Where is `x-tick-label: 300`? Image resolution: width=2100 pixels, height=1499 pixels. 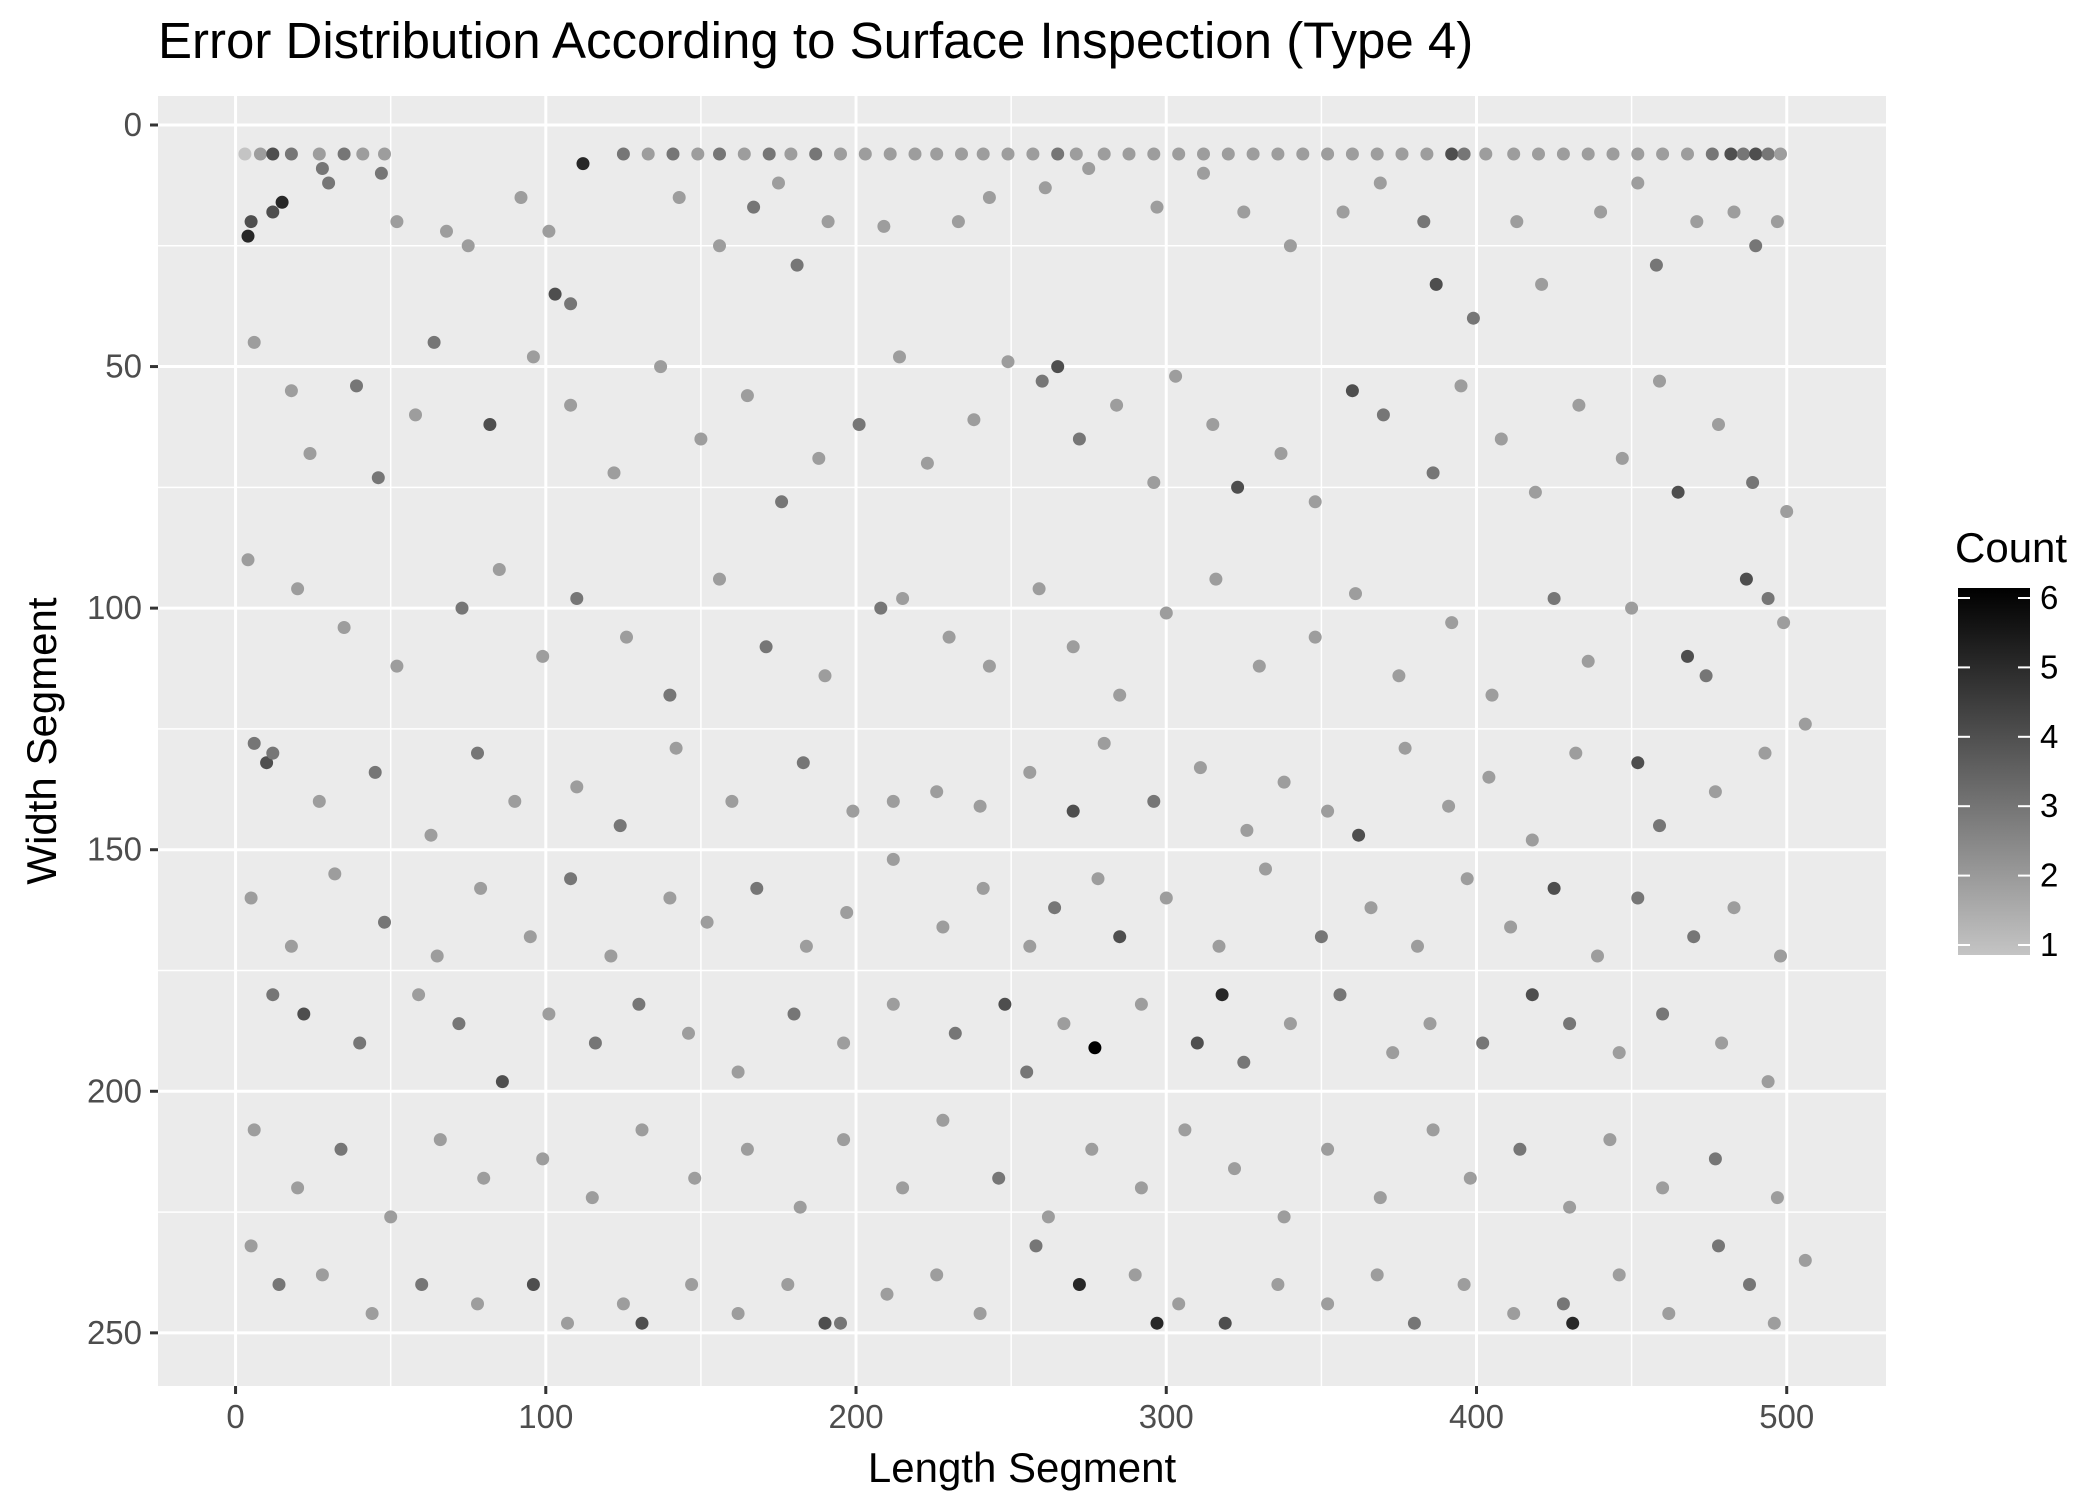
x-tick-label: 300 is located at coordinates (1166, 1416).